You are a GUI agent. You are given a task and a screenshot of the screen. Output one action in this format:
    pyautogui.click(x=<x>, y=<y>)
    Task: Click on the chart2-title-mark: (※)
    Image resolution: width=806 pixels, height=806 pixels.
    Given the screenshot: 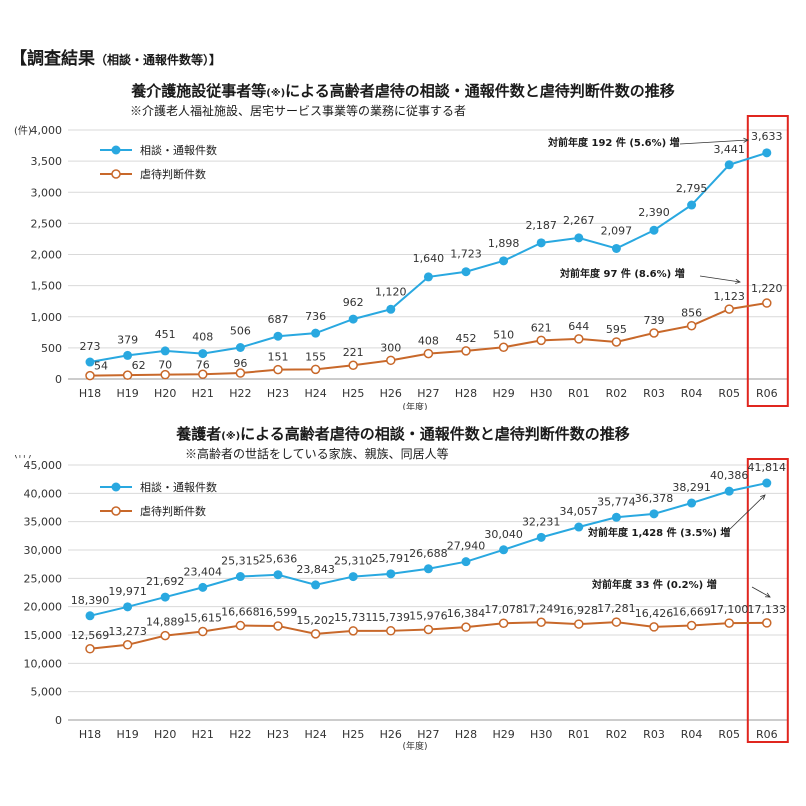 What is the action you would take?
    pyautogui.click(x=231, y=436)
    